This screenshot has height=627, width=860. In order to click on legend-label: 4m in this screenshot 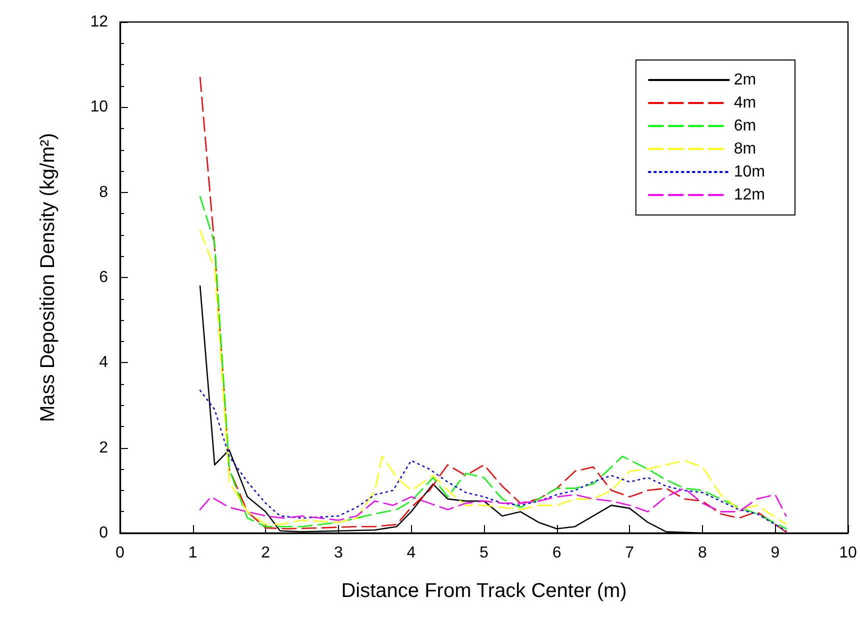, I will do `click(745, 103)`.